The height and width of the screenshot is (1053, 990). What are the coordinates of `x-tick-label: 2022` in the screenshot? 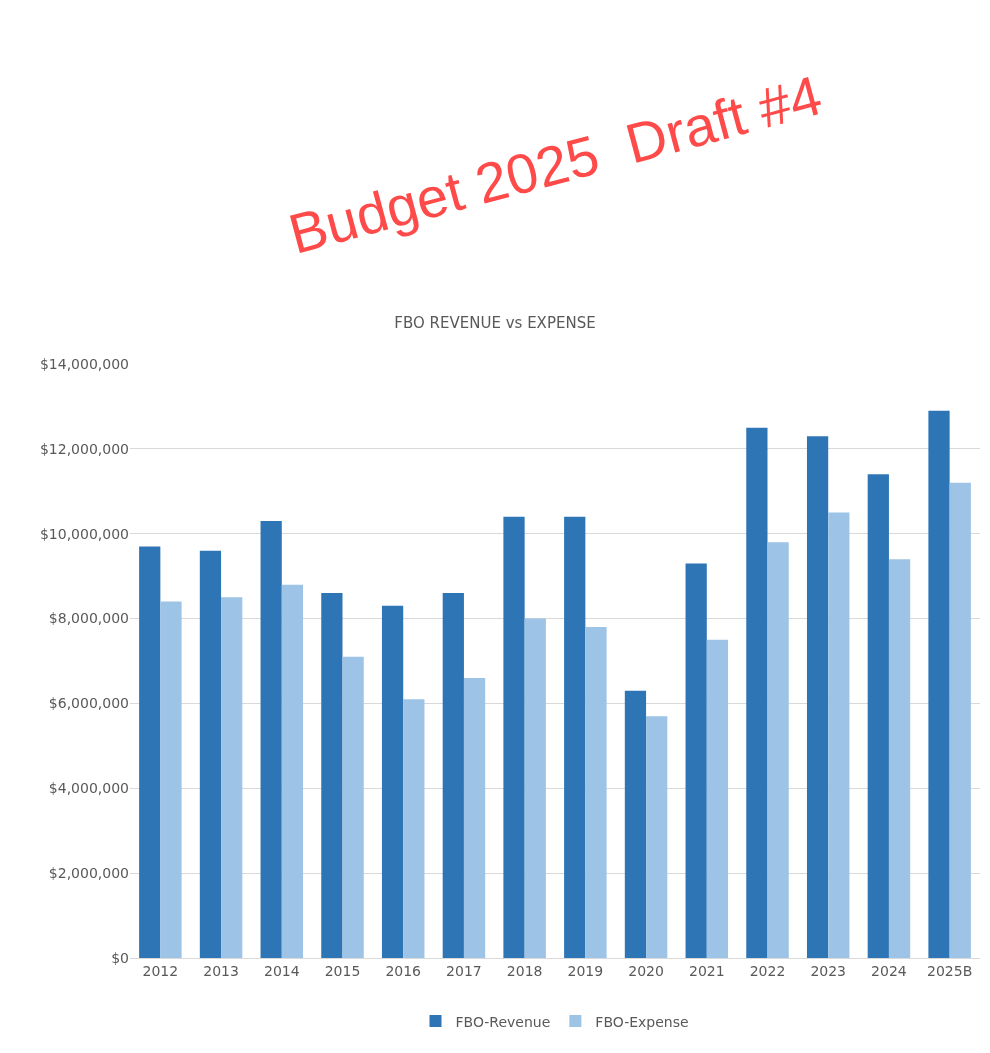 It's located at (767, 970).